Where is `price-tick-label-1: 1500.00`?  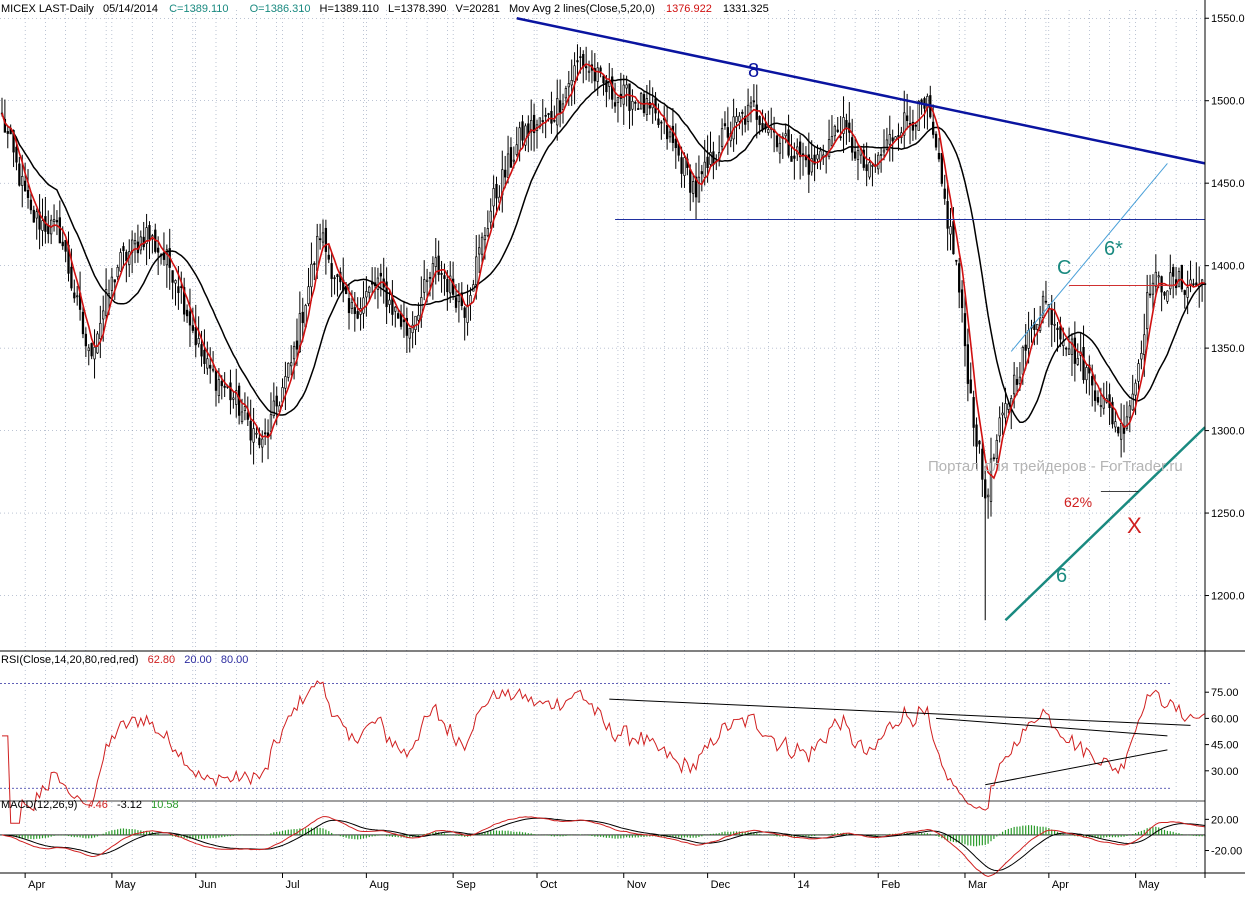 price-tick-label-1: 1500.00 is located at coordinates (1228, 102).